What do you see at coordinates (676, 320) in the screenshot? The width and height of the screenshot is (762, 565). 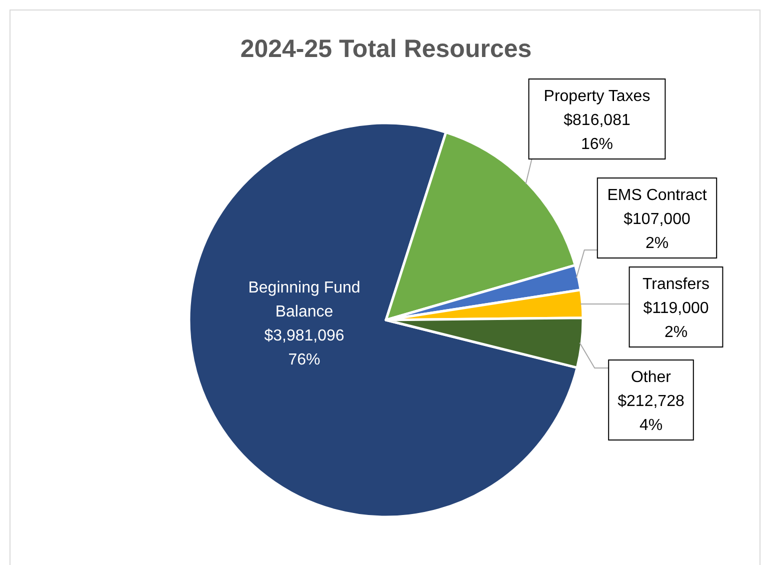 I see `data-label: $119,000 2%` at bounding box center [676, 320].